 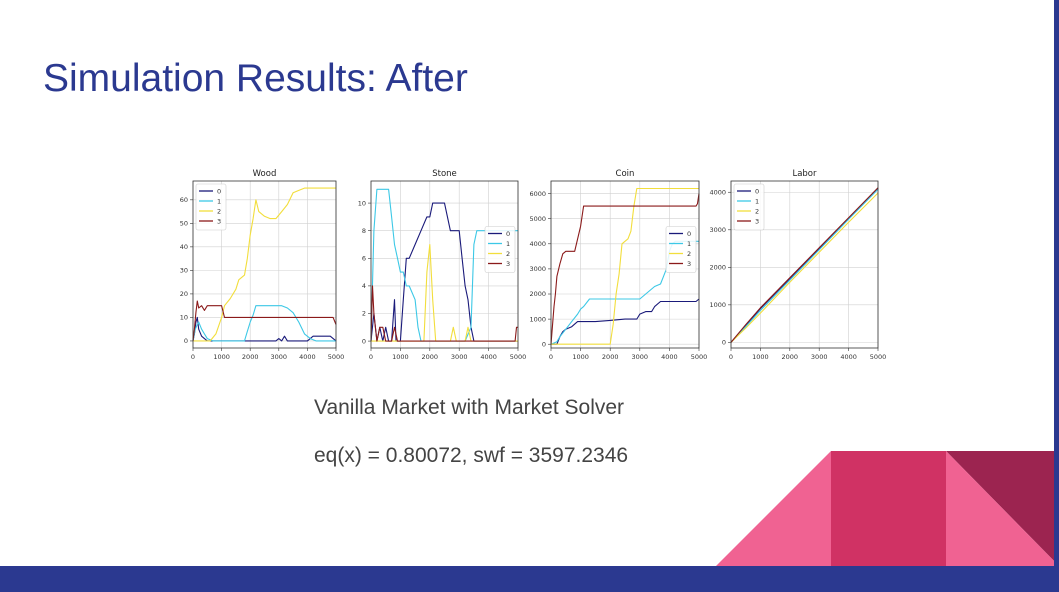 What do you see at coordinates (757, 221) in the screenshot?
I see `legend-label-labor-3: 3` at bounding box center [757, 221].